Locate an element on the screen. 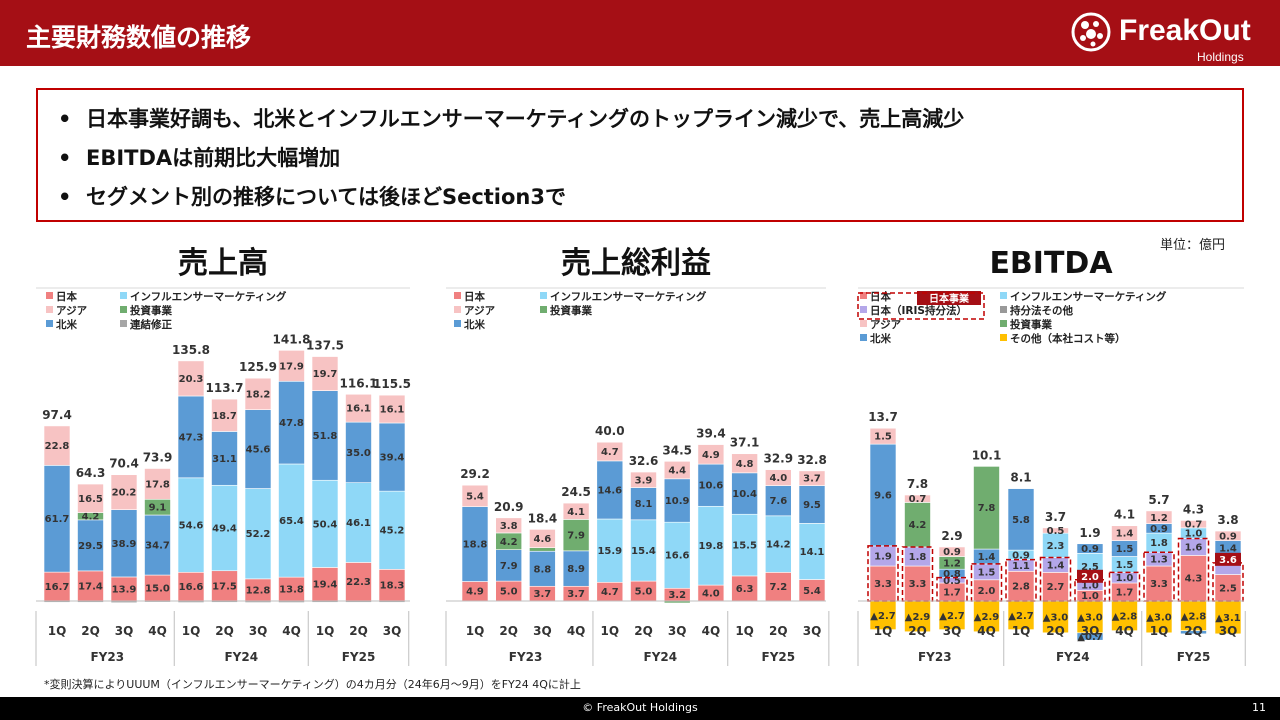 The image size is (1280, 720). page-number: 11 is located at coordinates (1259, 707).